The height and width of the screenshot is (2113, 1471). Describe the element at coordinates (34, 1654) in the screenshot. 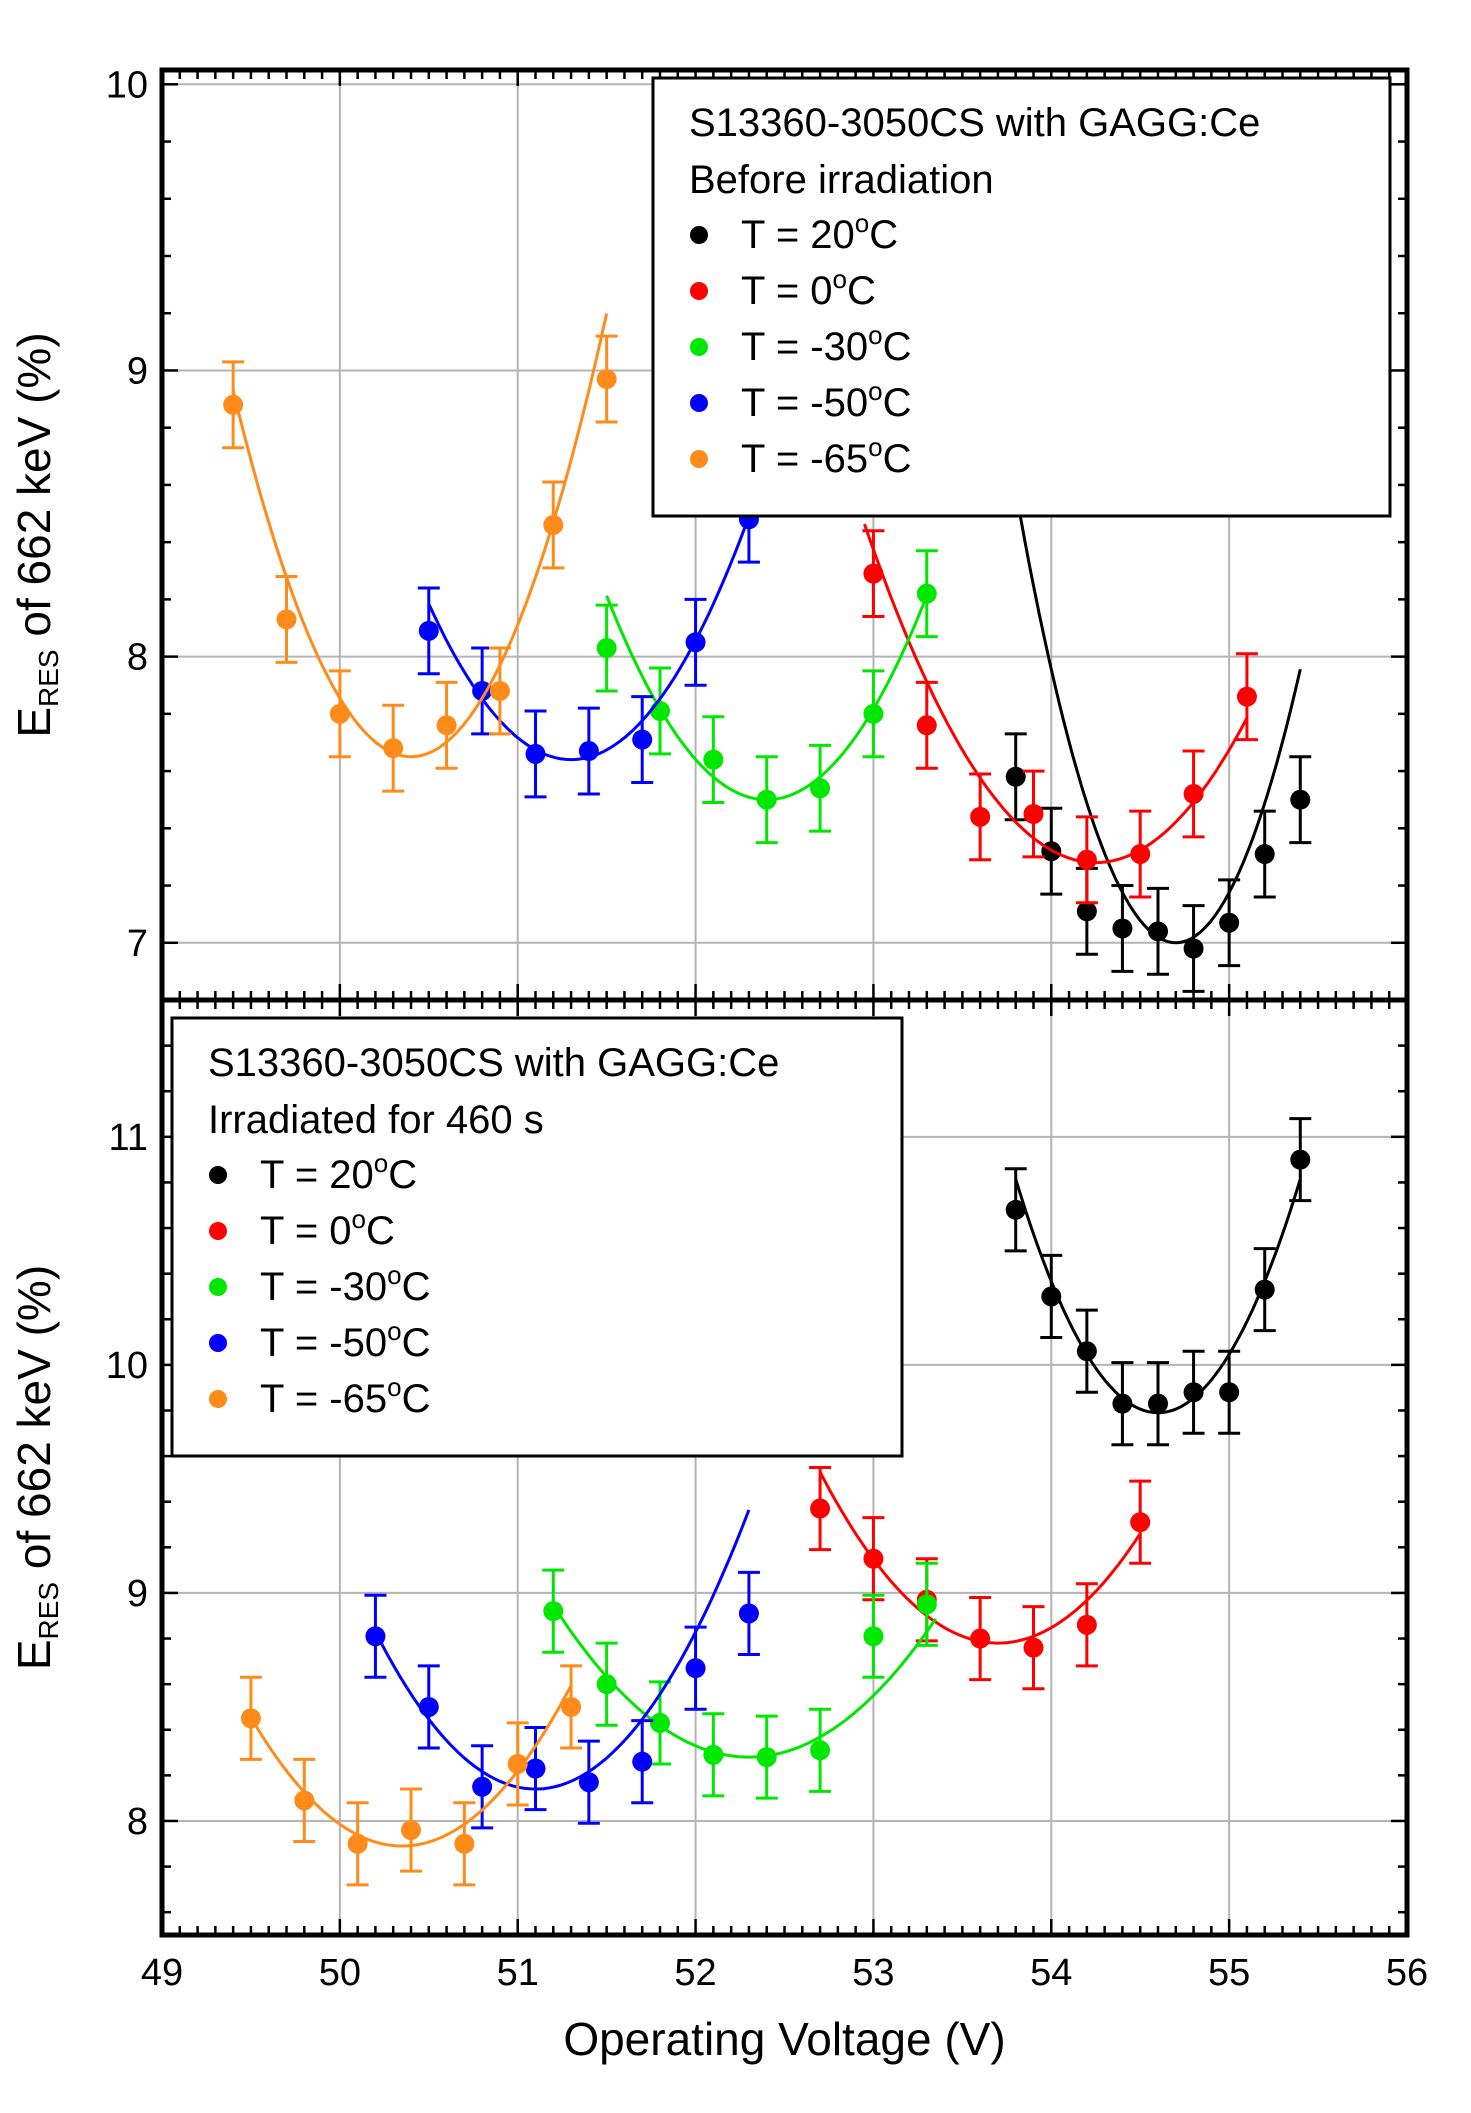

I see `y-axis-label-main: E` at that location.